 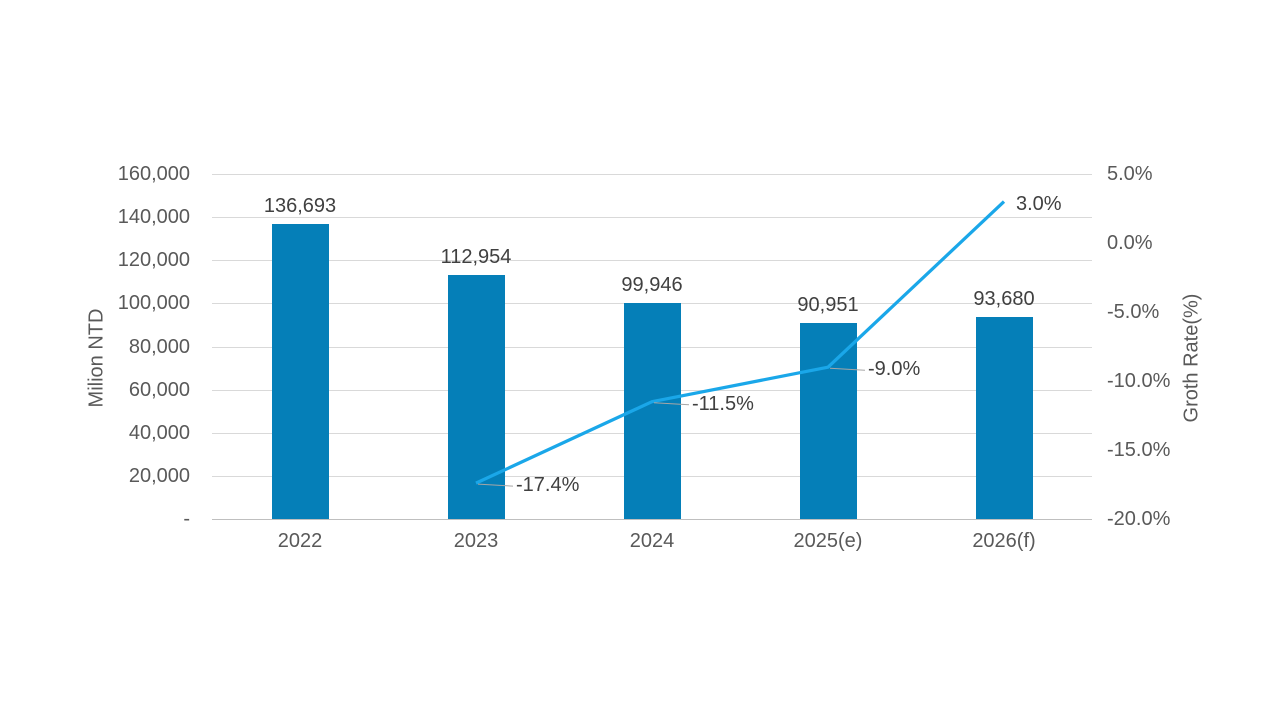 What do you see at coordinates (159, 475) in the screenshot?
I see `left-axis-tick: 20,000` at bounding box center [159, 475].